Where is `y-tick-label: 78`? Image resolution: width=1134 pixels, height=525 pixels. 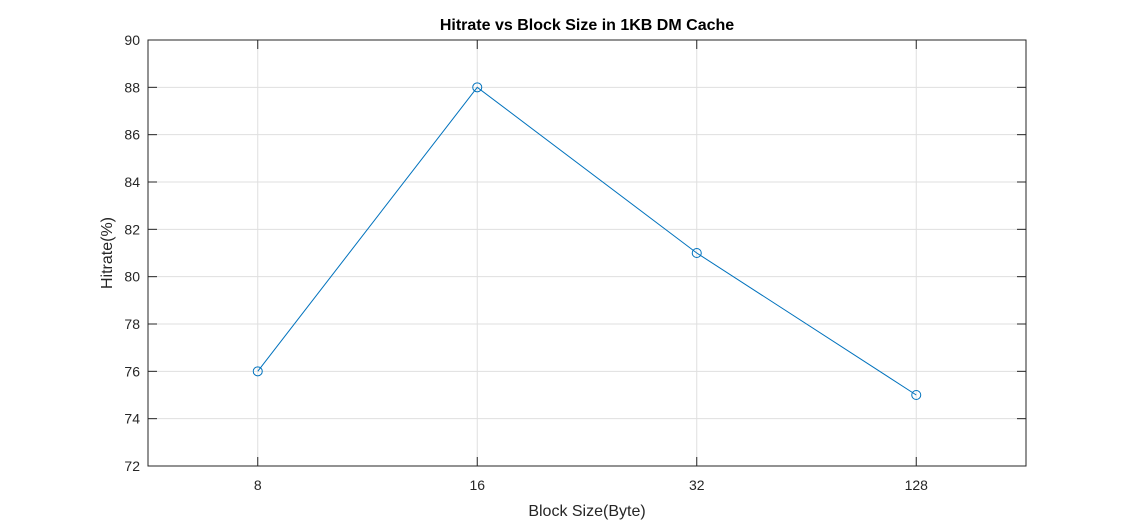
y-tick-label: 78 is located at coordinates (132, 324).